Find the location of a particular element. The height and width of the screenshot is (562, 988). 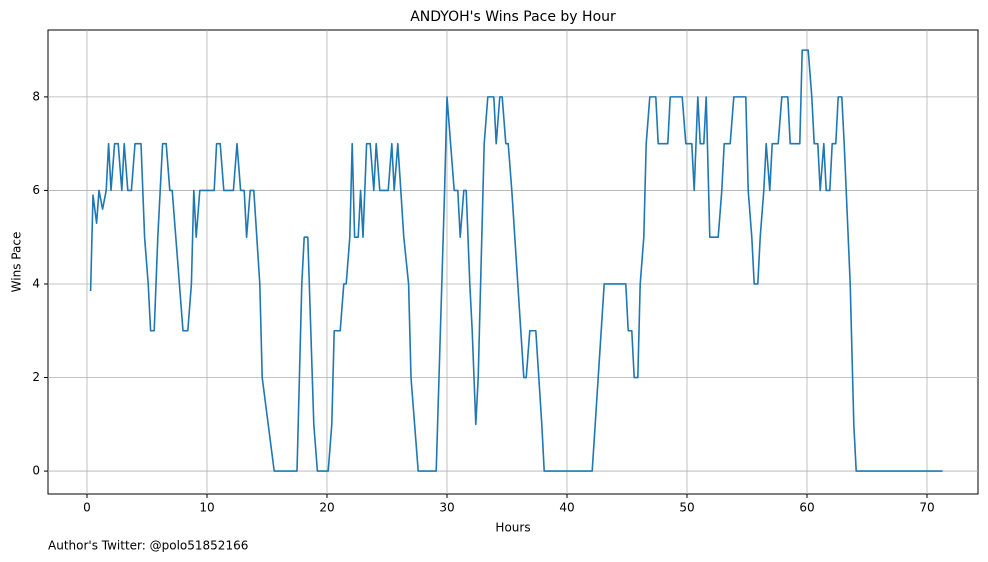

x-tick-label: 60 is located at coordinates (806, 508).